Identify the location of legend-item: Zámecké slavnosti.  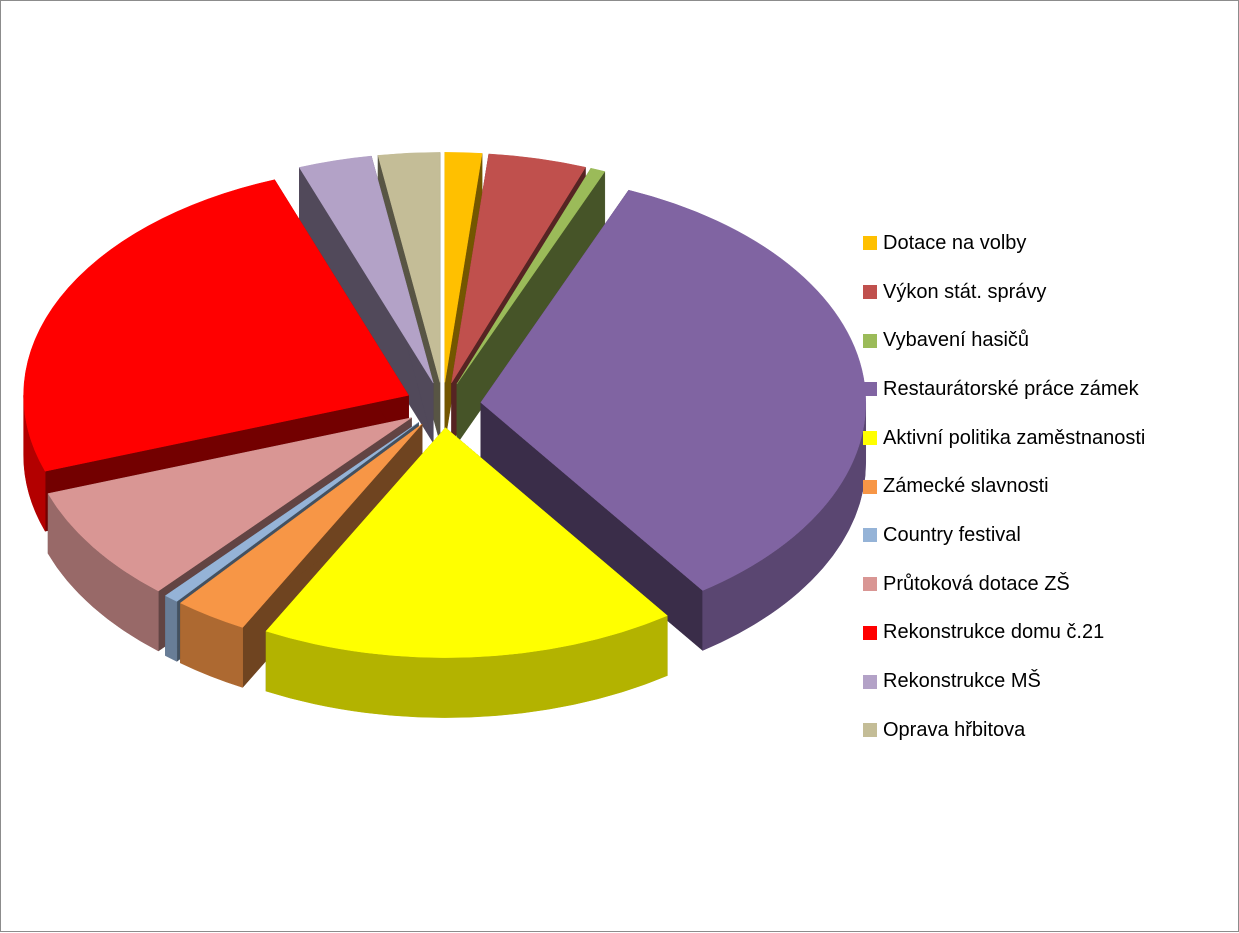
(1049, 486).